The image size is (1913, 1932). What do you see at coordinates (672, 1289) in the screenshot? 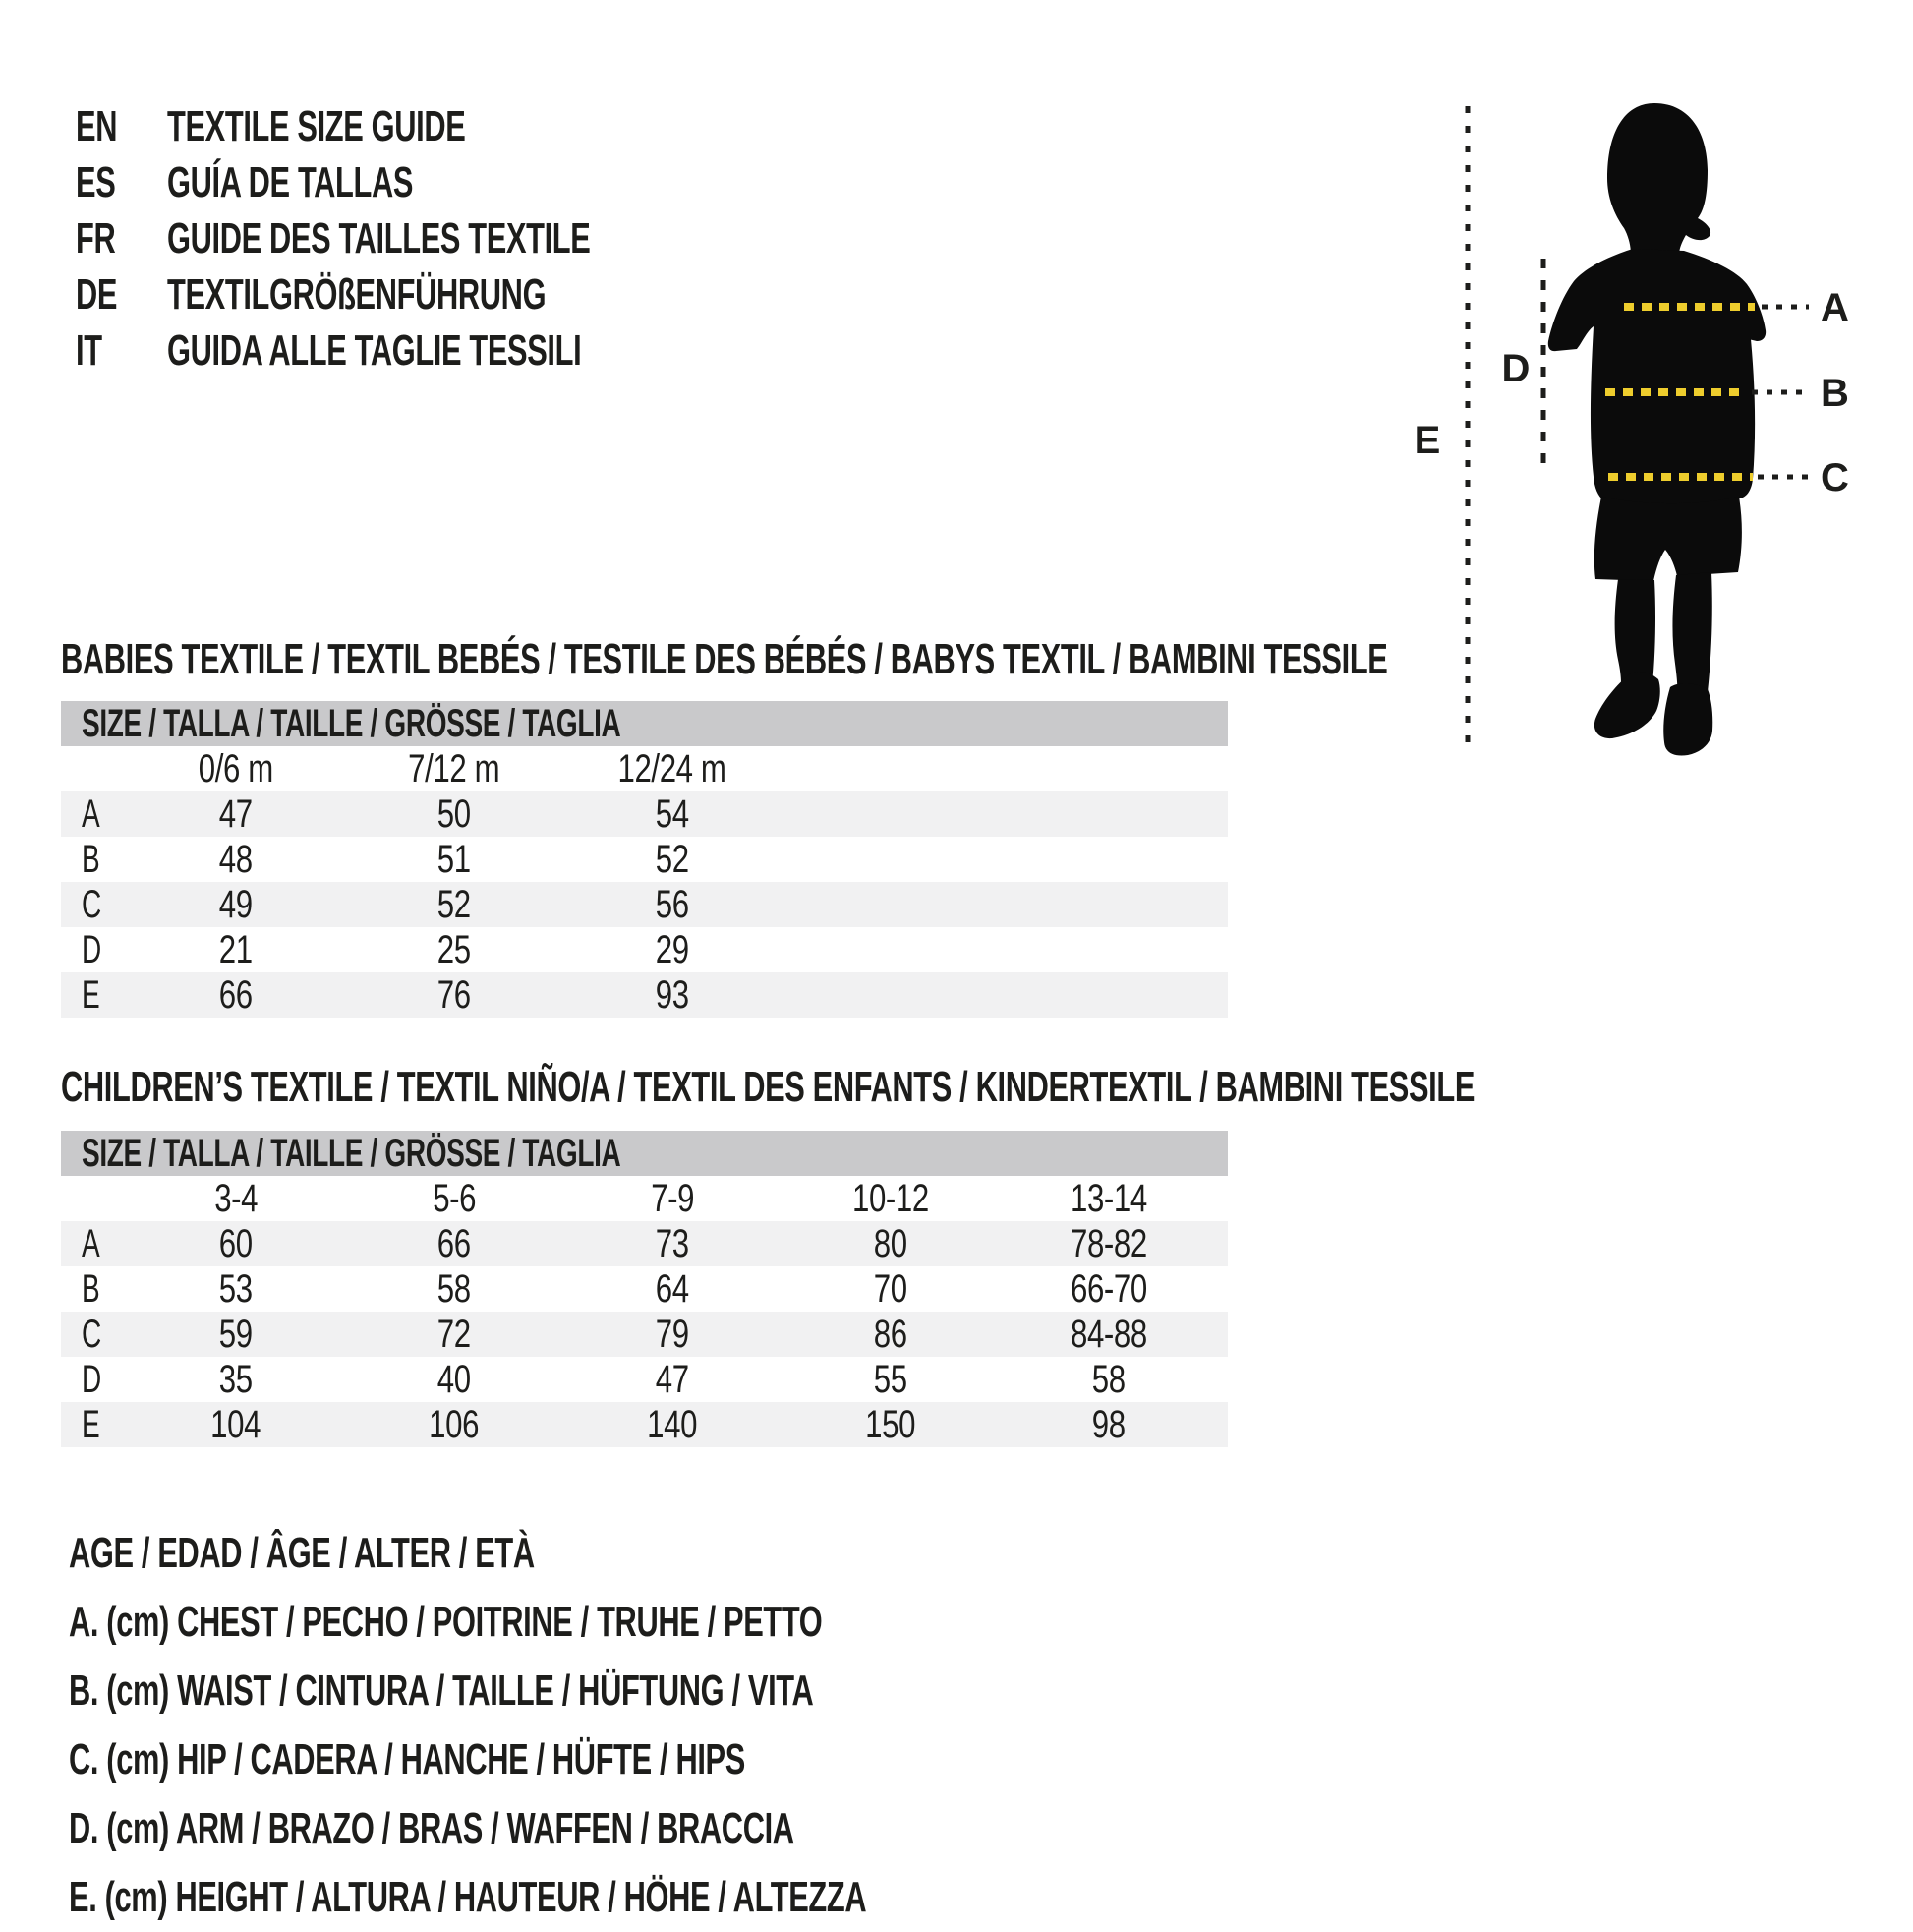
I see `table-value: 64` at bounding box center [672, 1289].